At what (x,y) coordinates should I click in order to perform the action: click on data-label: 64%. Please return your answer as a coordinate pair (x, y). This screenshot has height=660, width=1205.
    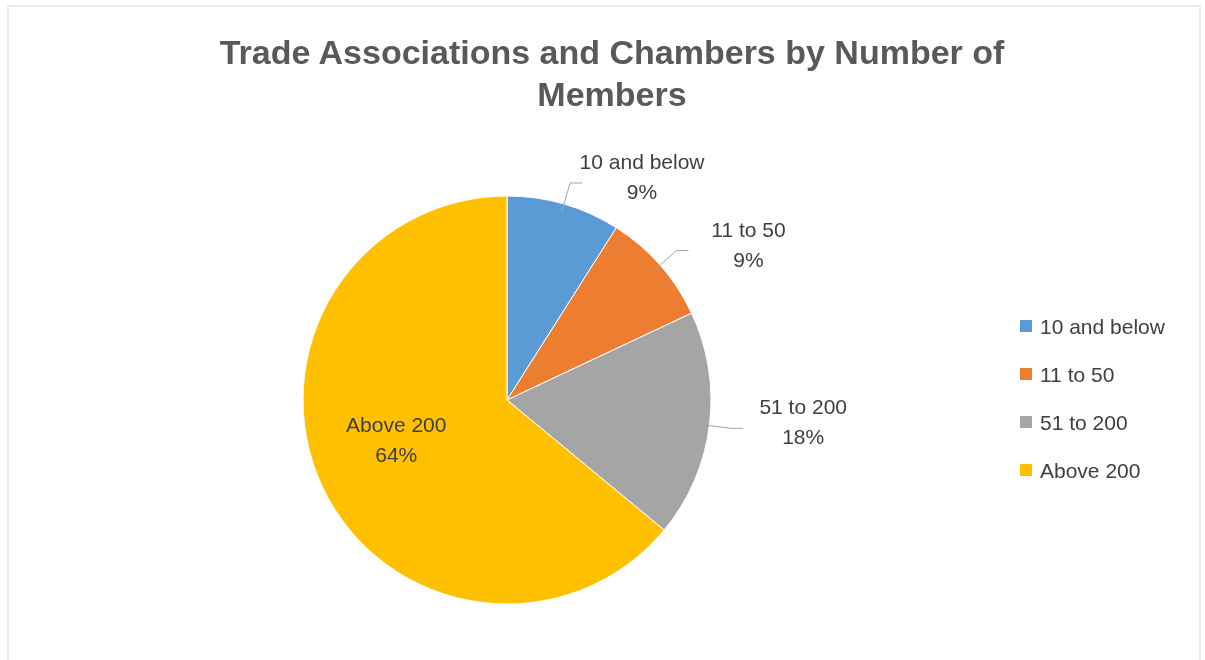
    Looking at the image, I should click on (396, 455).